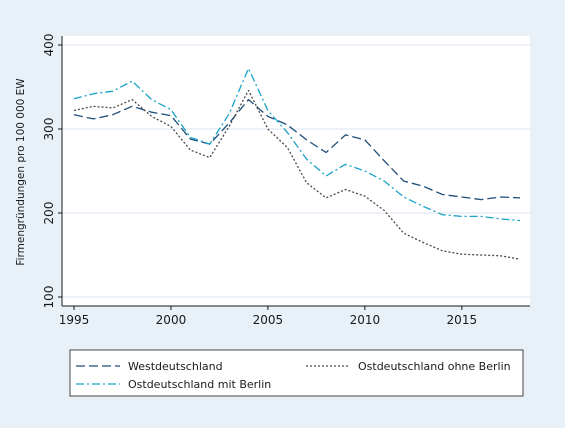 Image resolution: width=565 pixels, height=428 pixels. Describe the element at coordinates (49, 213) in the screenshot. I see `y-tick-label-200: 200` at that location.